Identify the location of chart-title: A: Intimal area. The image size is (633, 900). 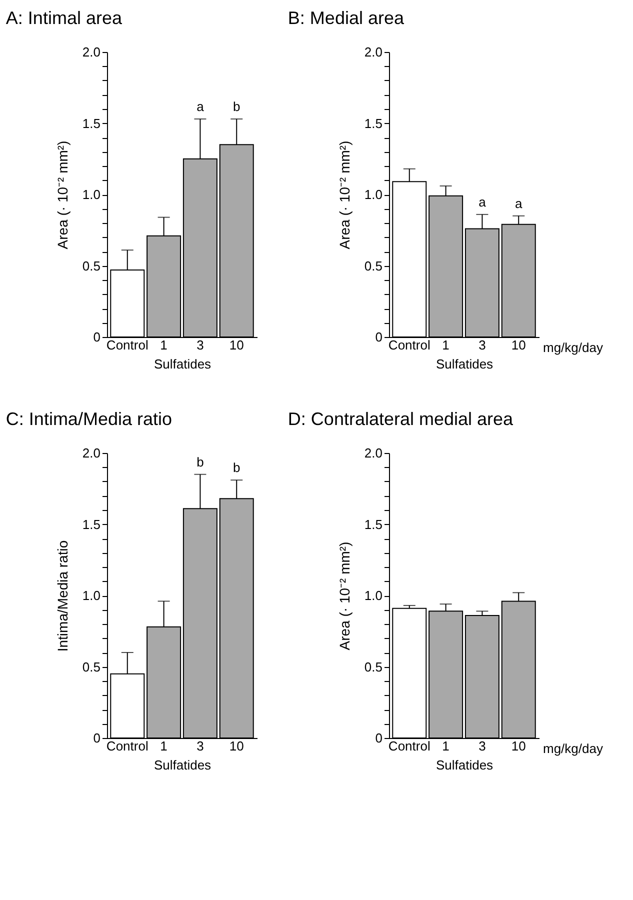
(64, 18).